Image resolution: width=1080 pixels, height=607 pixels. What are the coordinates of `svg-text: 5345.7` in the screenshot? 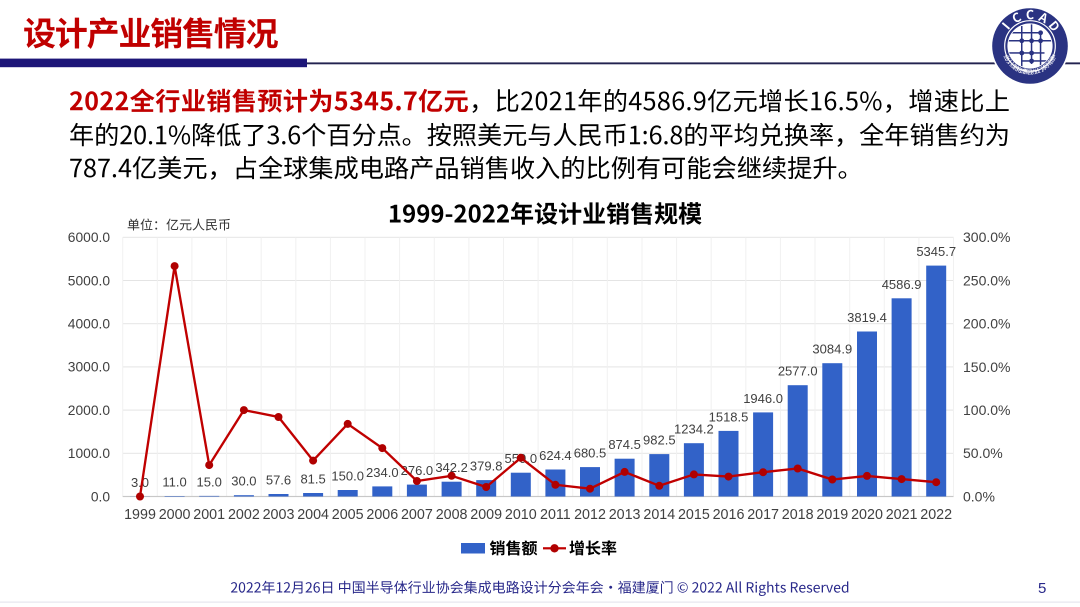 It's located at (936, 251).